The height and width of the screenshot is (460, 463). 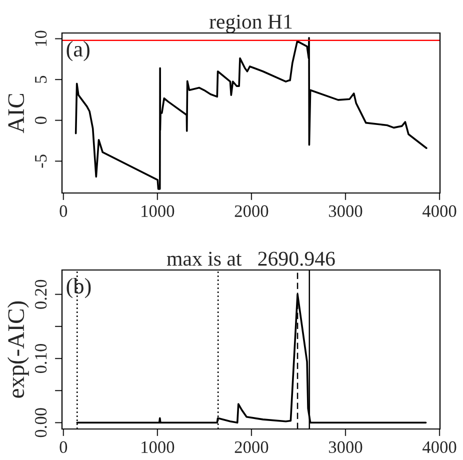 What do you see at coordinates (78, 288) in the screenshot?
I see `annotation: (b)` at bounding box center [78, 288].